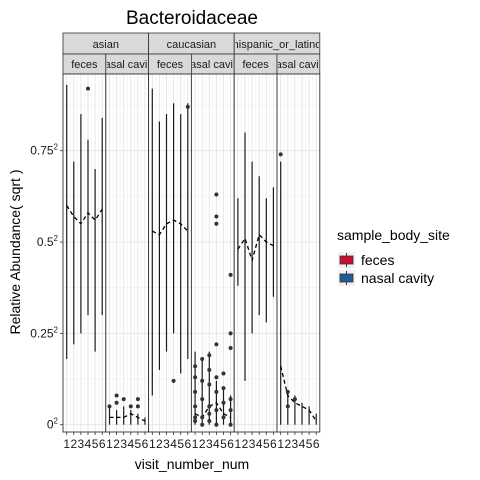  I want to click on y-tick-label: 02, so click(53, 424).